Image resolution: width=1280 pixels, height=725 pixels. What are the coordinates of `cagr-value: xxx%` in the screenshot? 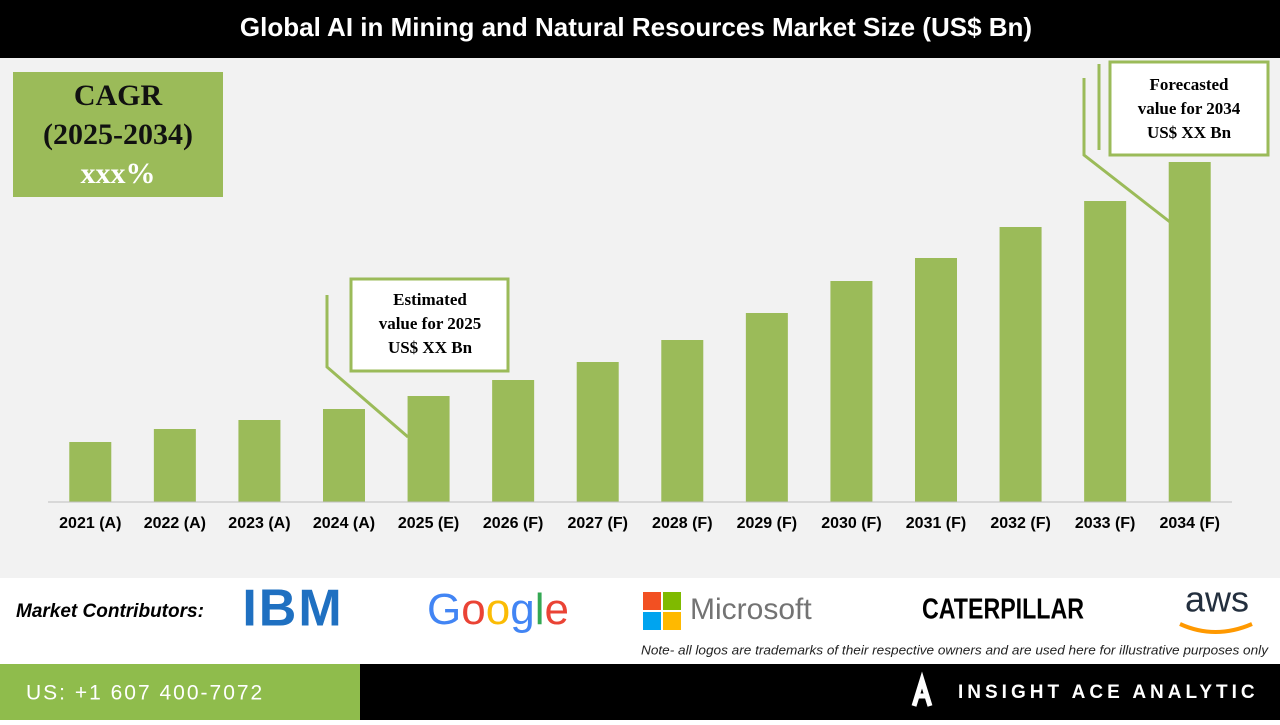 It's located at (118, 173).